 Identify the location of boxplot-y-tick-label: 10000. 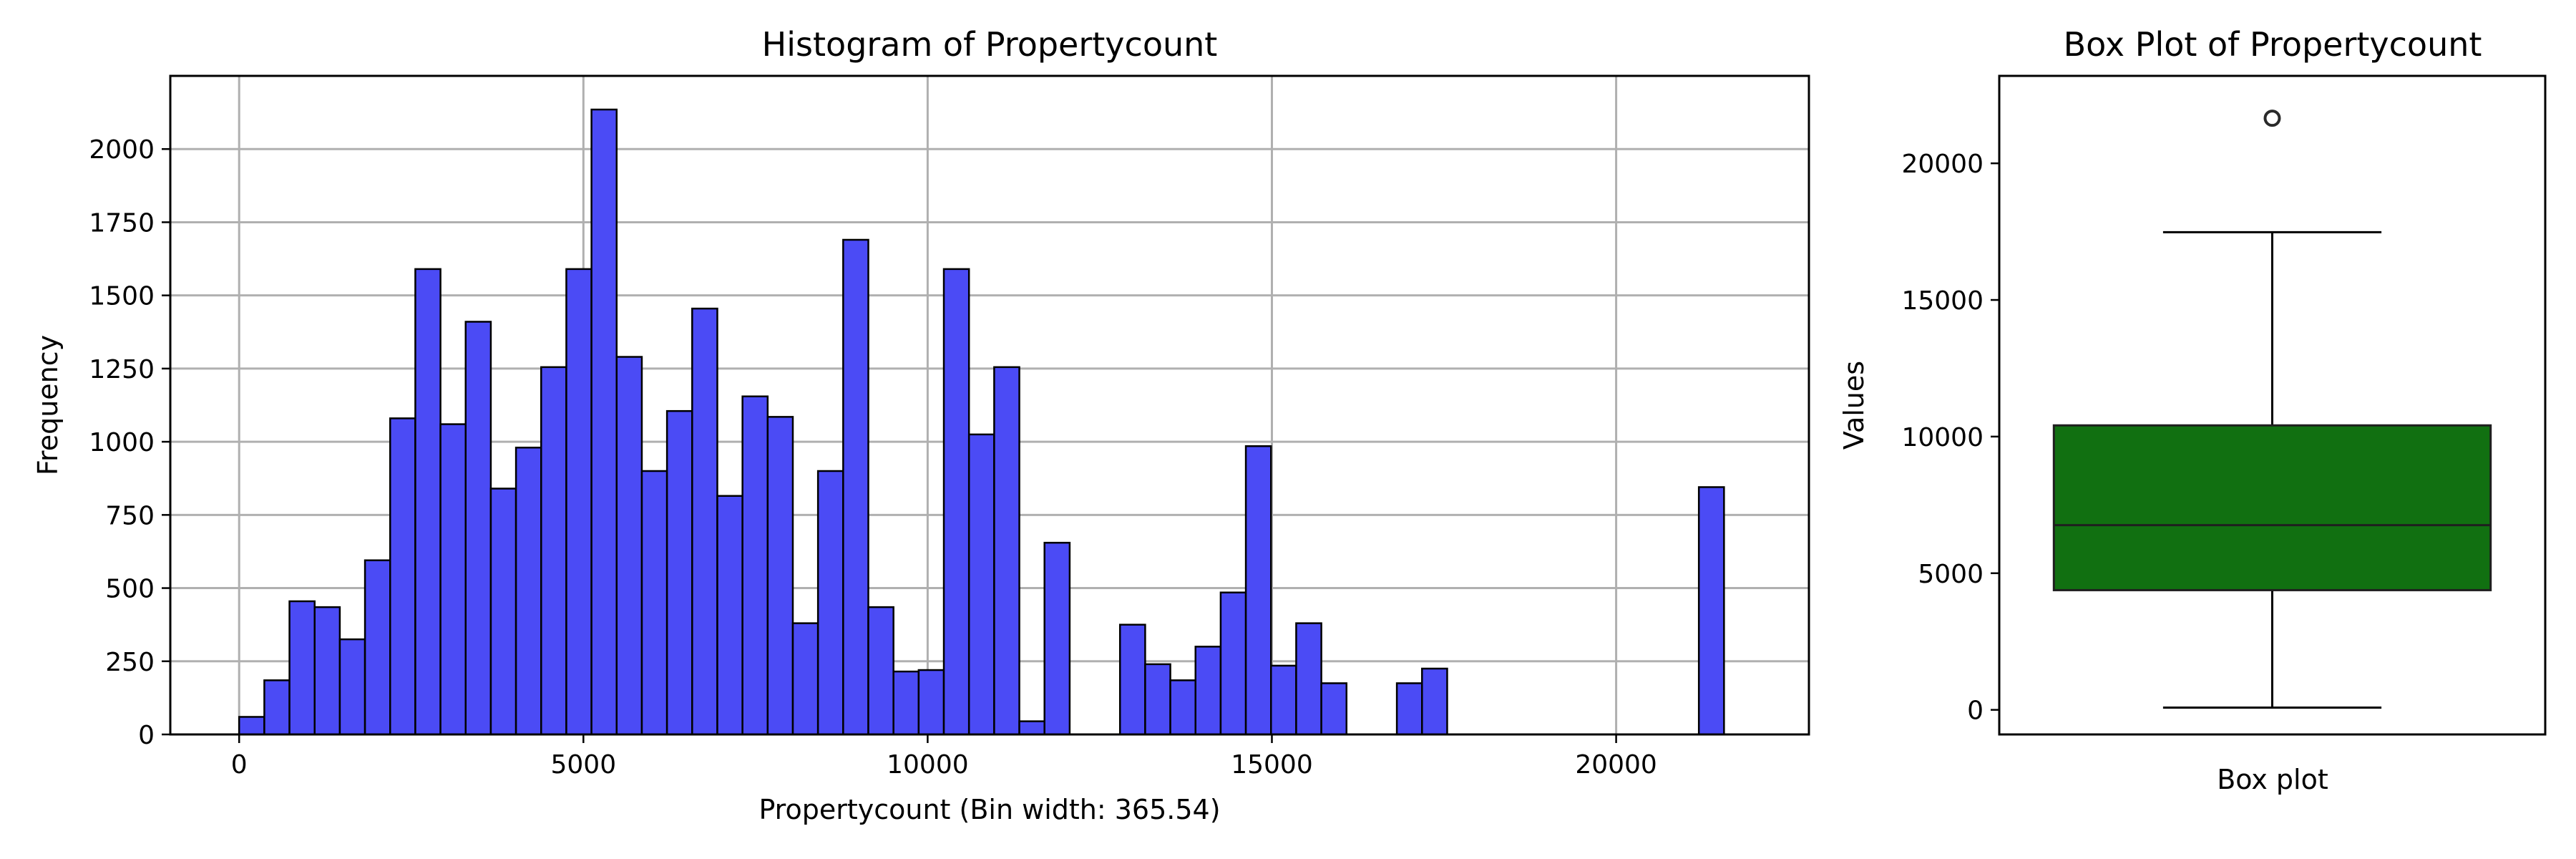
(1942, 437).